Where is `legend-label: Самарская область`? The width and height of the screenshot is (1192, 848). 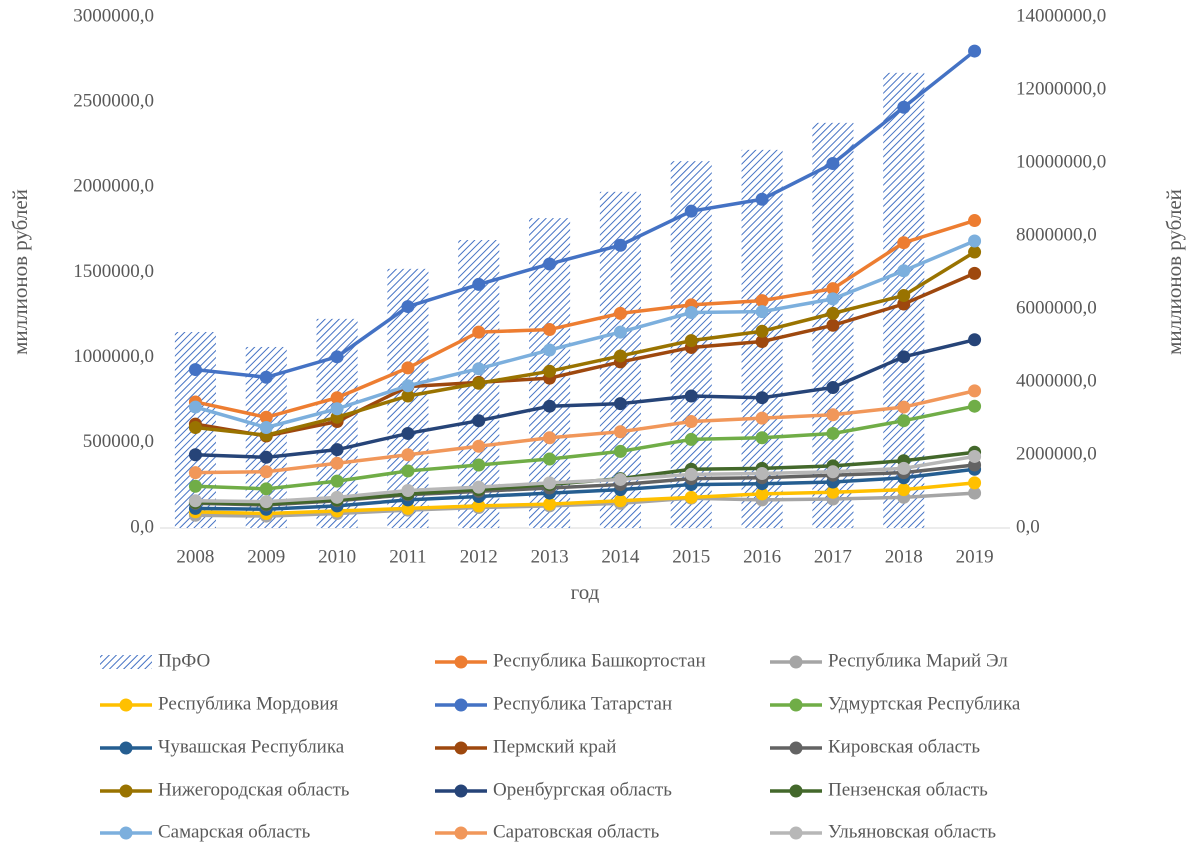 legend-label: Самарская область is located at coordinates (234, 831).